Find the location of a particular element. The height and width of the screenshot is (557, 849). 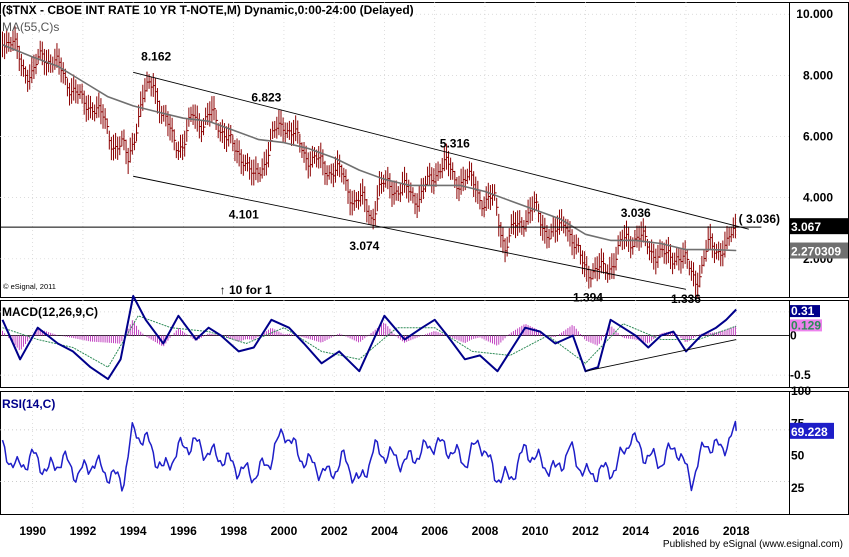

macd-y-tick-label: 0 is located at coordinates (793, 336).